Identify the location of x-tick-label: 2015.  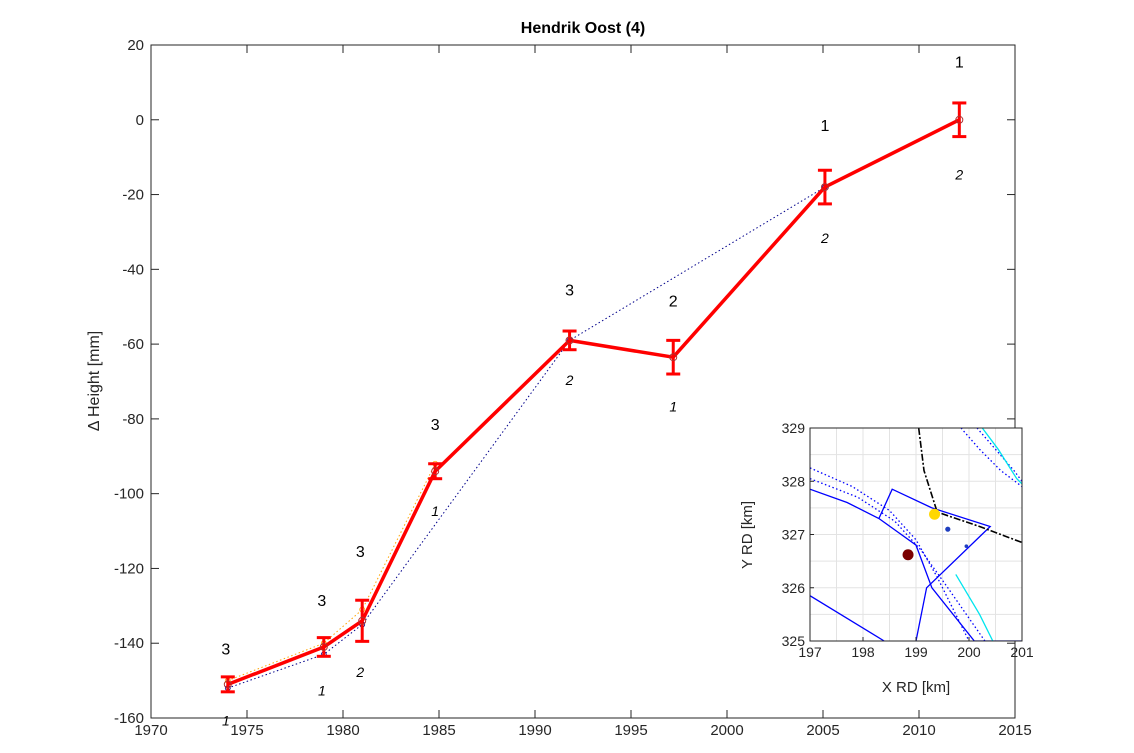
(1014, 730).